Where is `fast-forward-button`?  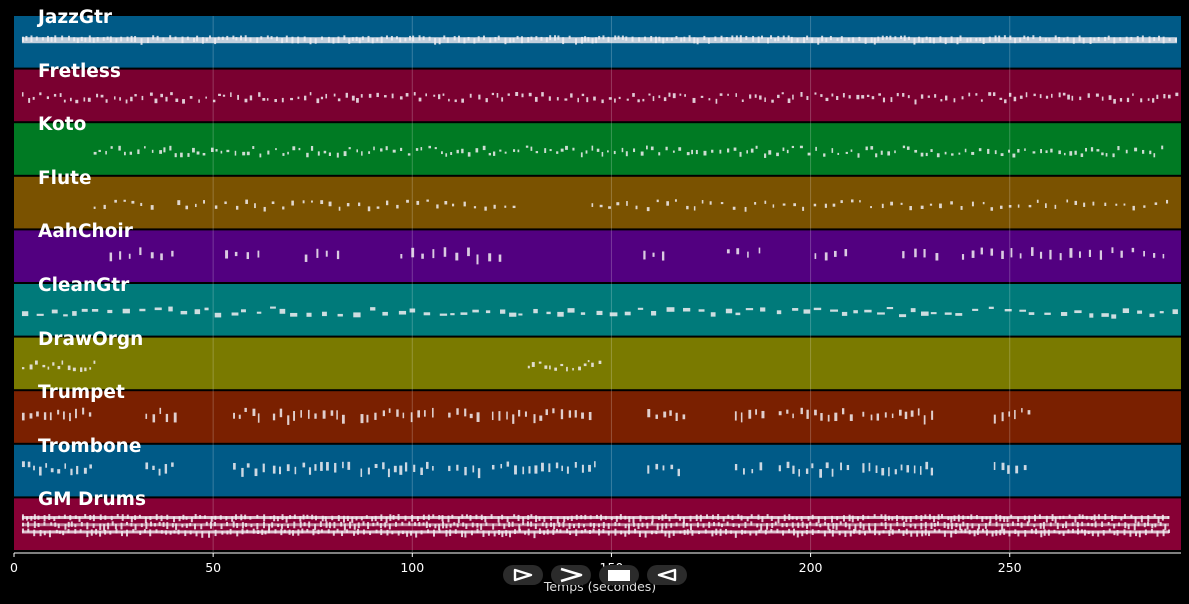 fast-forward-button is located at coordinates (571, 575).